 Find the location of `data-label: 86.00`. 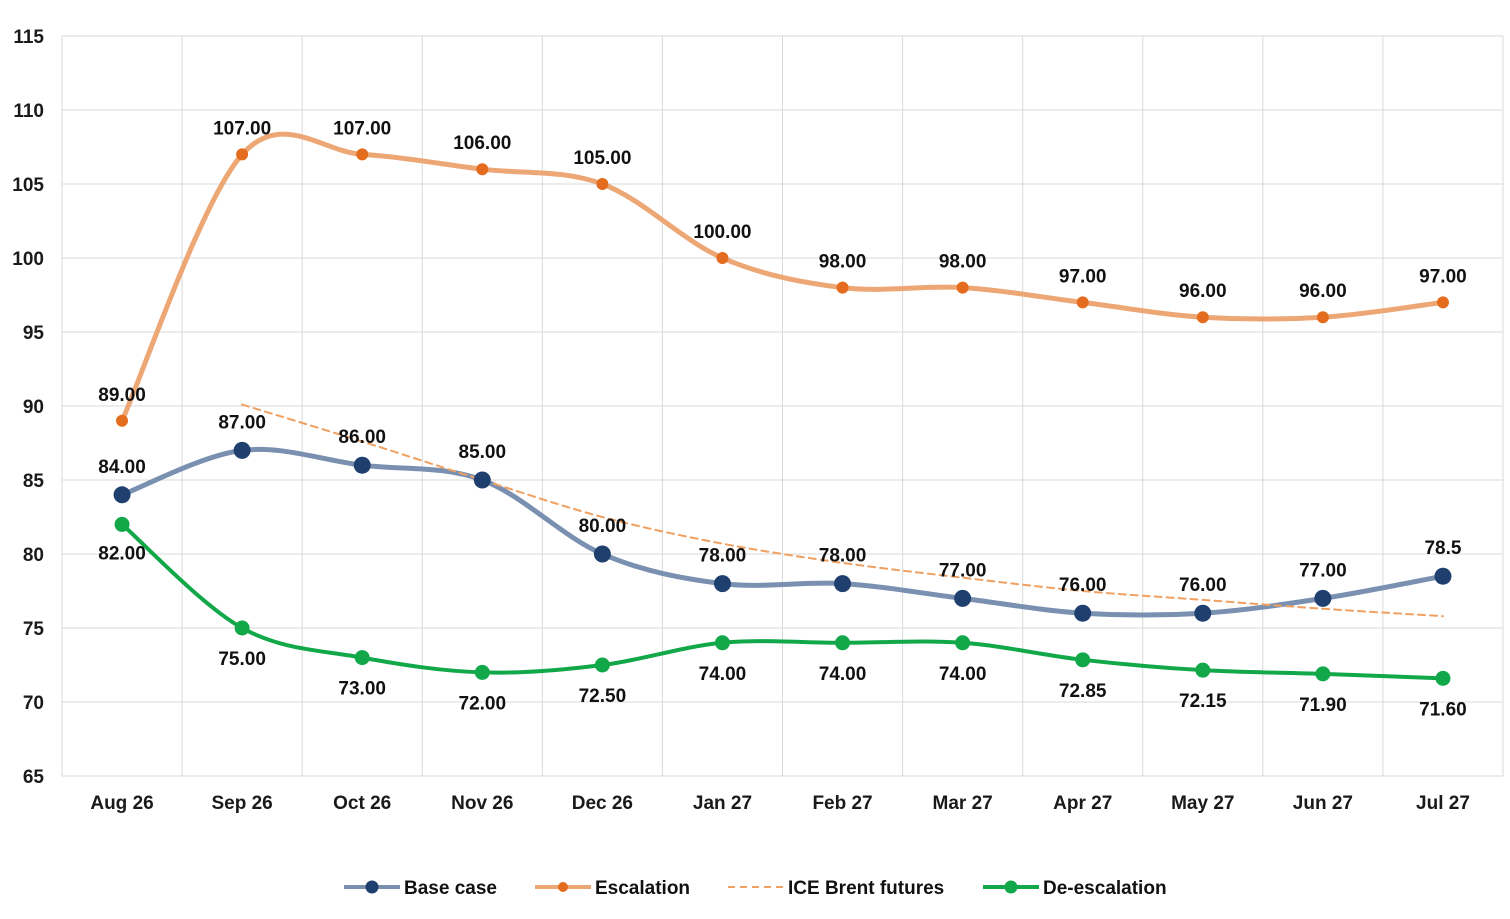

data-label: 86.00 is located at coordinates (362, 437).